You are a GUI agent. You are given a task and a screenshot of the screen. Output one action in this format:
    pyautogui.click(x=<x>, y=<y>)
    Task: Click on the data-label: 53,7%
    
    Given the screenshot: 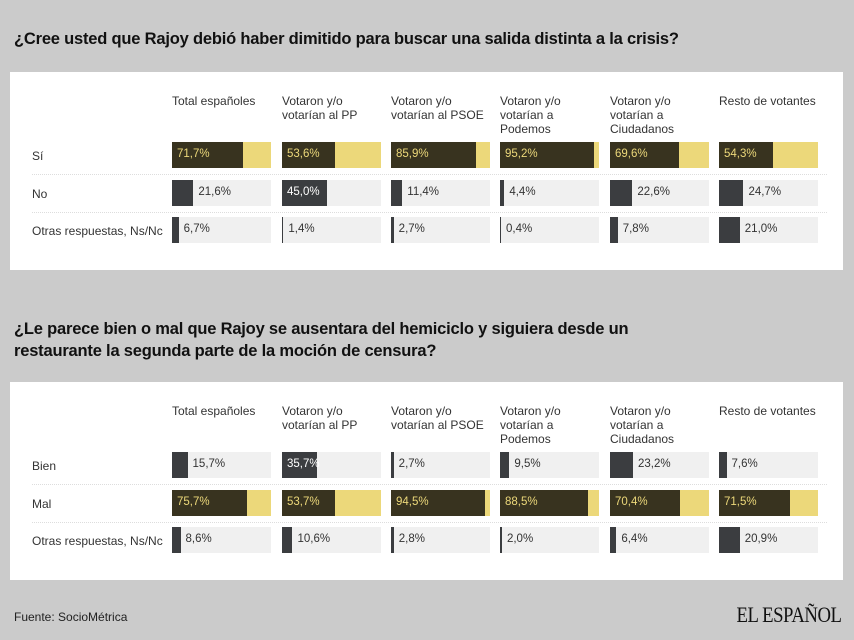 What is the action you would take?
    pyautogui.click(x=303, y=502)
    